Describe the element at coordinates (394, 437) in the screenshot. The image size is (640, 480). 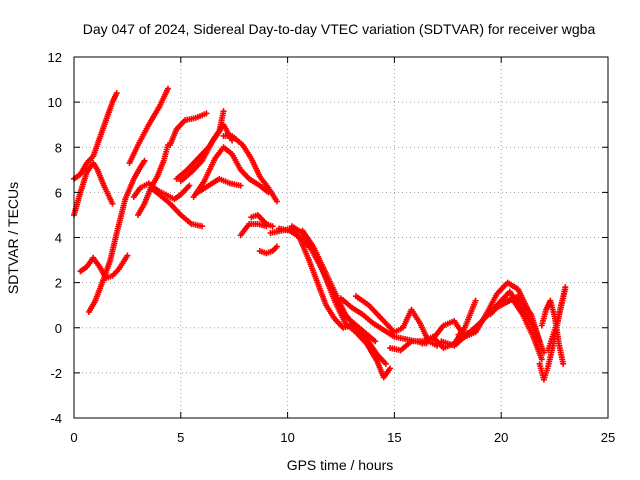
I see `x-tick-label: 15` at that location.